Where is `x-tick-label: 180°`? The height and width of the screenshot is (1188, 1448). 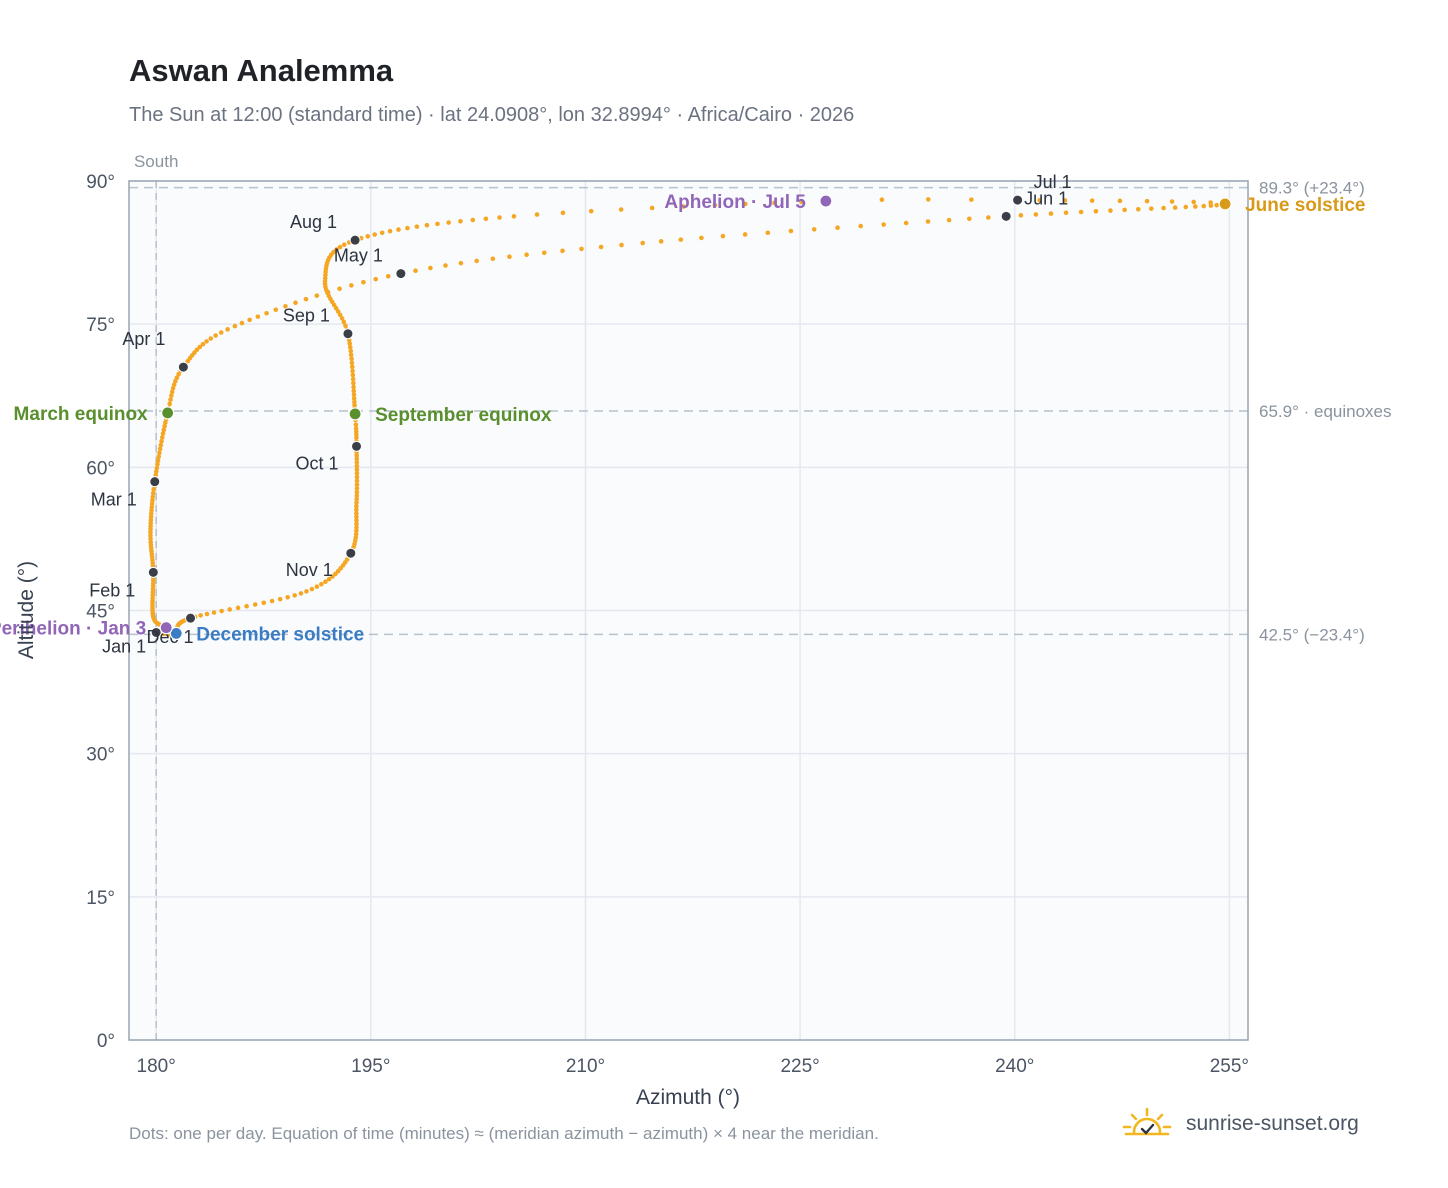 x-tick-label: 180° is located at coordinates (156, 1066).